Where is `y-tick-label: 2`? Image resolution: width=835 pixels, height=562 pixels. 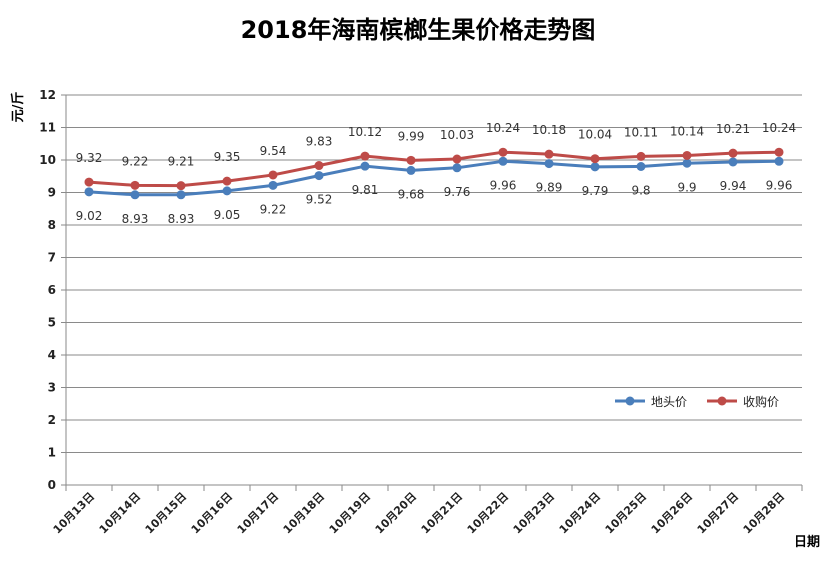
y-tick-label: 2 is located at coordinates (52, 420).